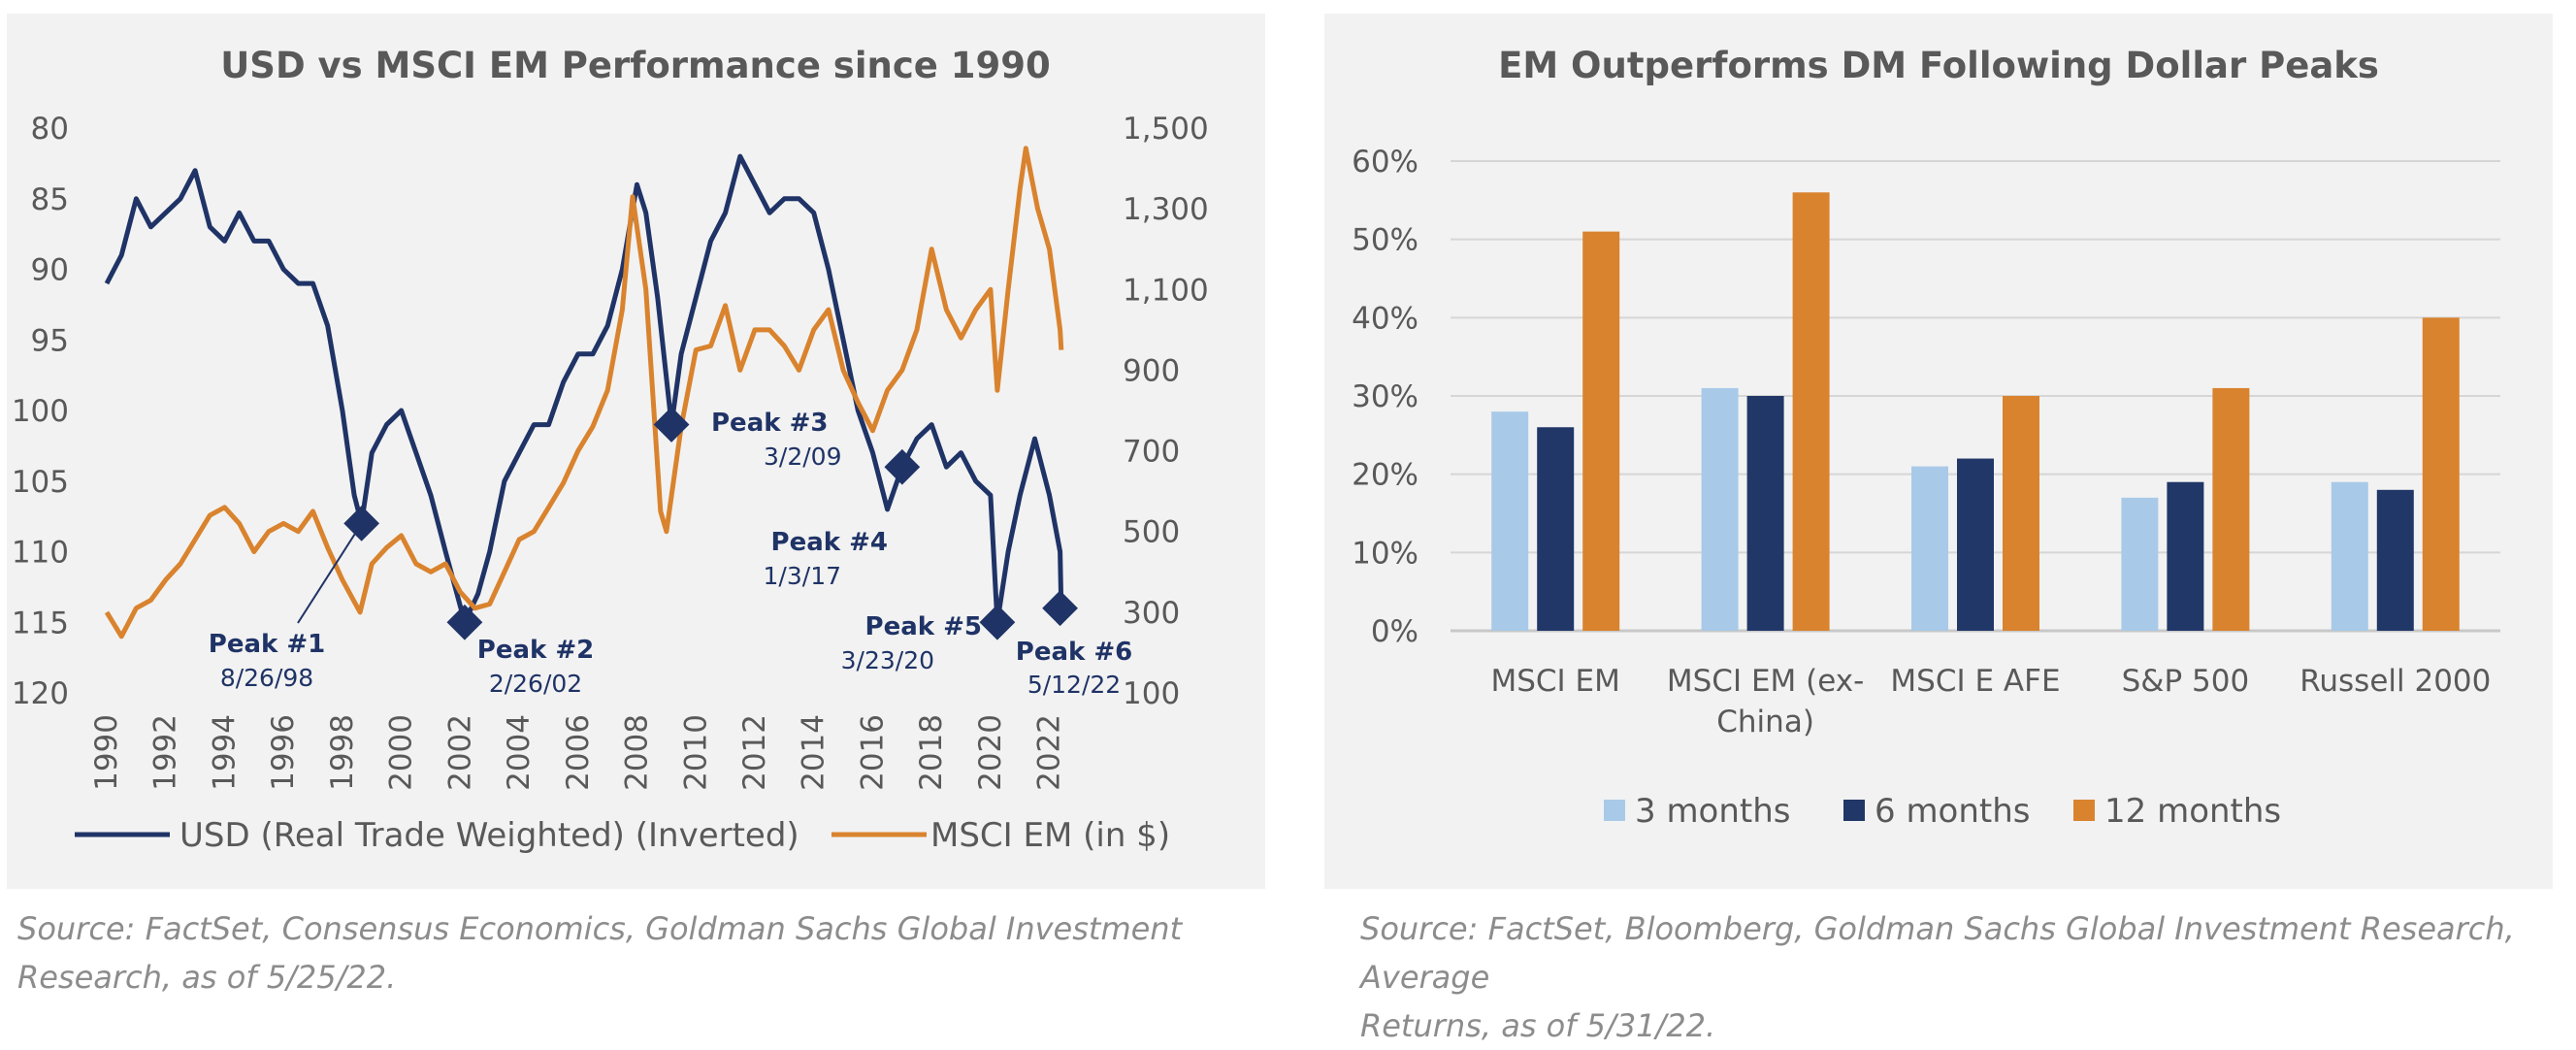 The height and width of the screenshot is (1050, 2576). Describe the element at coordinates (931, 752) in the screenshot. I see `x-tick-label: 2018` at that location.